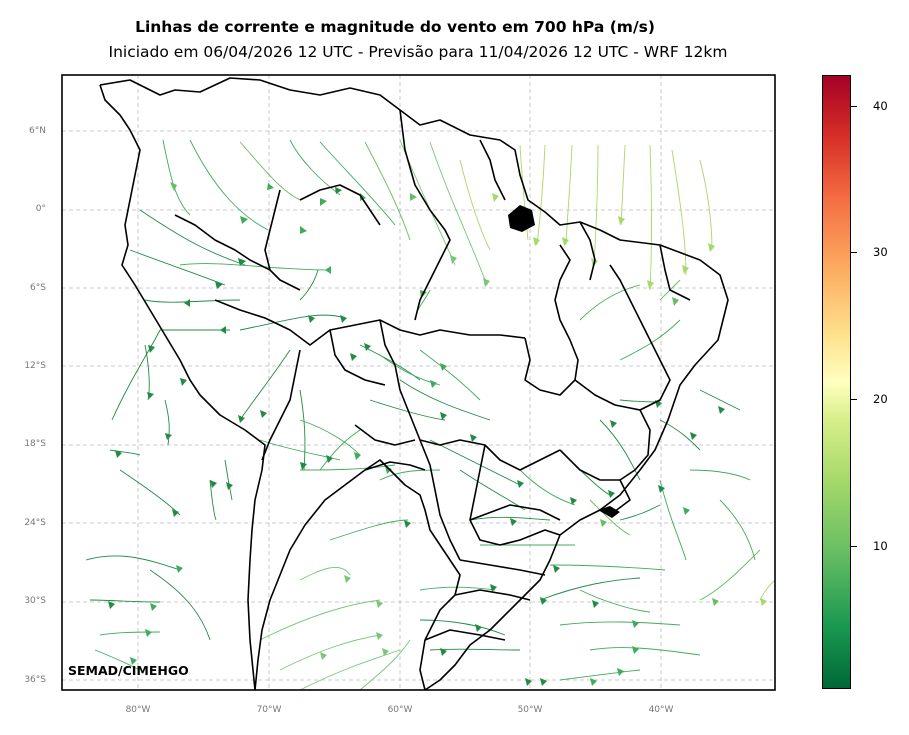 The height and width of the screenshot is (735, 909). I want to click on colorbar-label-10: 10, so click(880, 546).